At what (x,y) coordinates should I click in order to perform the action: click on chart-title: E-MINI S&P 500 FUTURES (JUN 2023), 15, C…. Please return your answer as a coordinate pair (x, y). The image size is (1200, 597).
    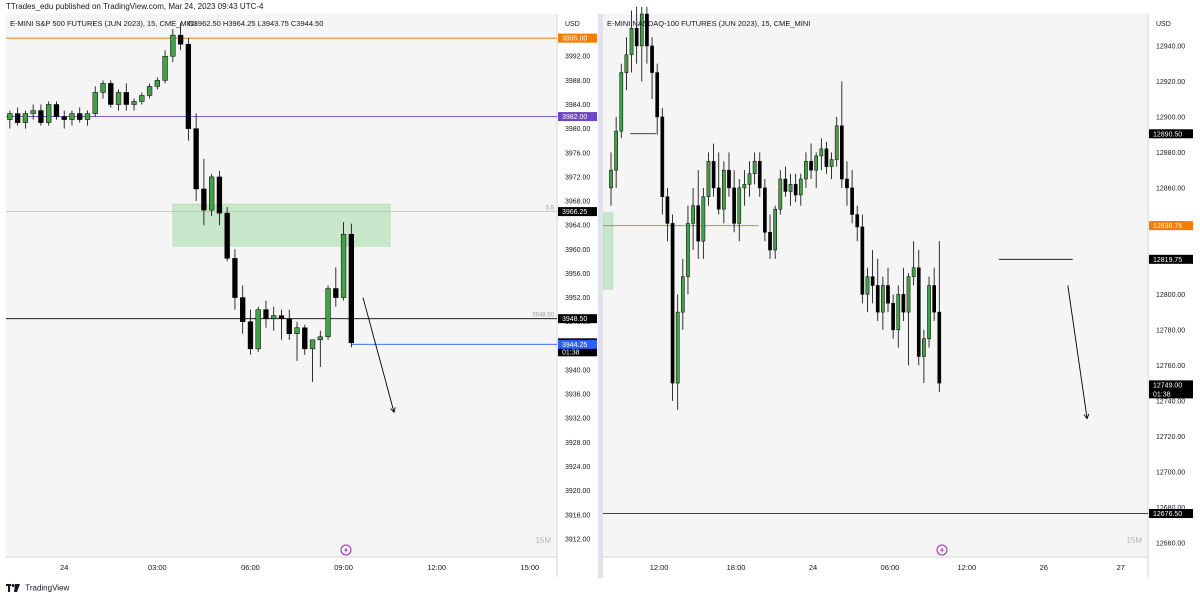
    Looking at the image, I should click on (103, 23).